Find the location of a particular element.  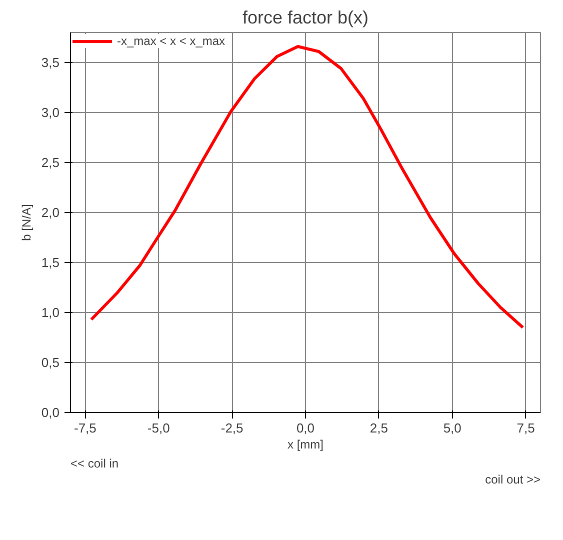

legend-label: -x_max < x < x_max is located at coordinates (171, 41).